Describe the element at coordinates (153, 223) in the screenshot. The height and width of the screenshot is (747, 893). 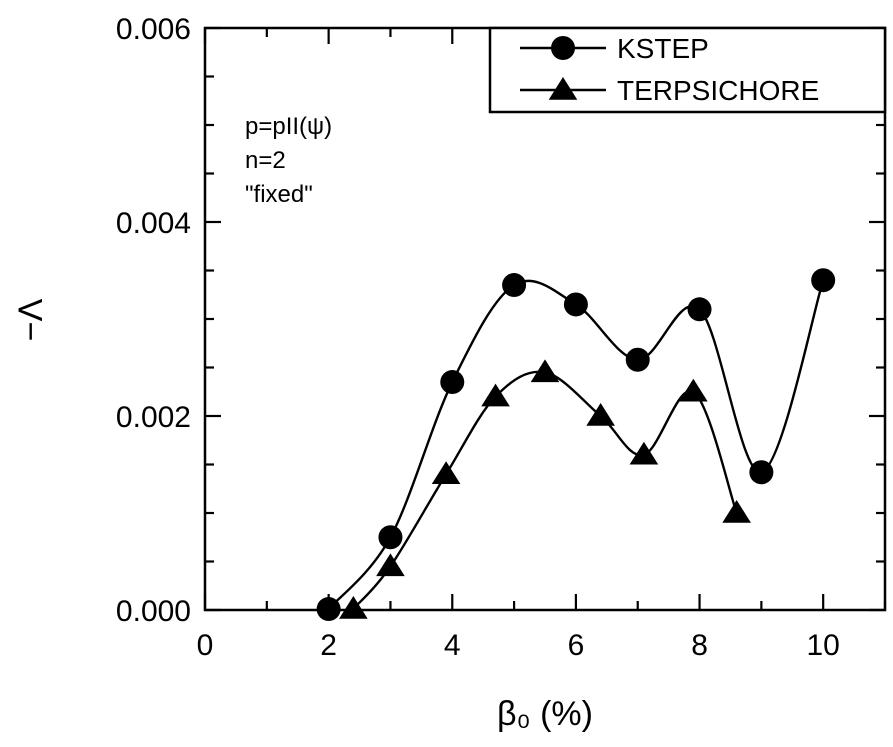
I see `y-tick-label-0-004: 0.004` at that location.